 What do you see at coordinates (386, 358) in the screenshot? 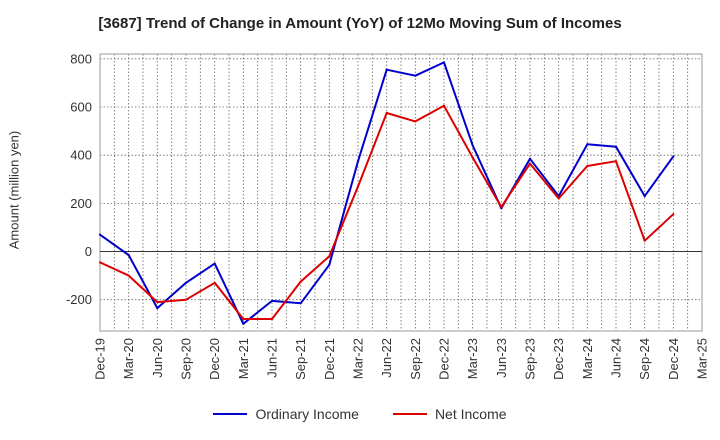
I see `x-tick-label: Jun-22` at bounding box center [386, 358].